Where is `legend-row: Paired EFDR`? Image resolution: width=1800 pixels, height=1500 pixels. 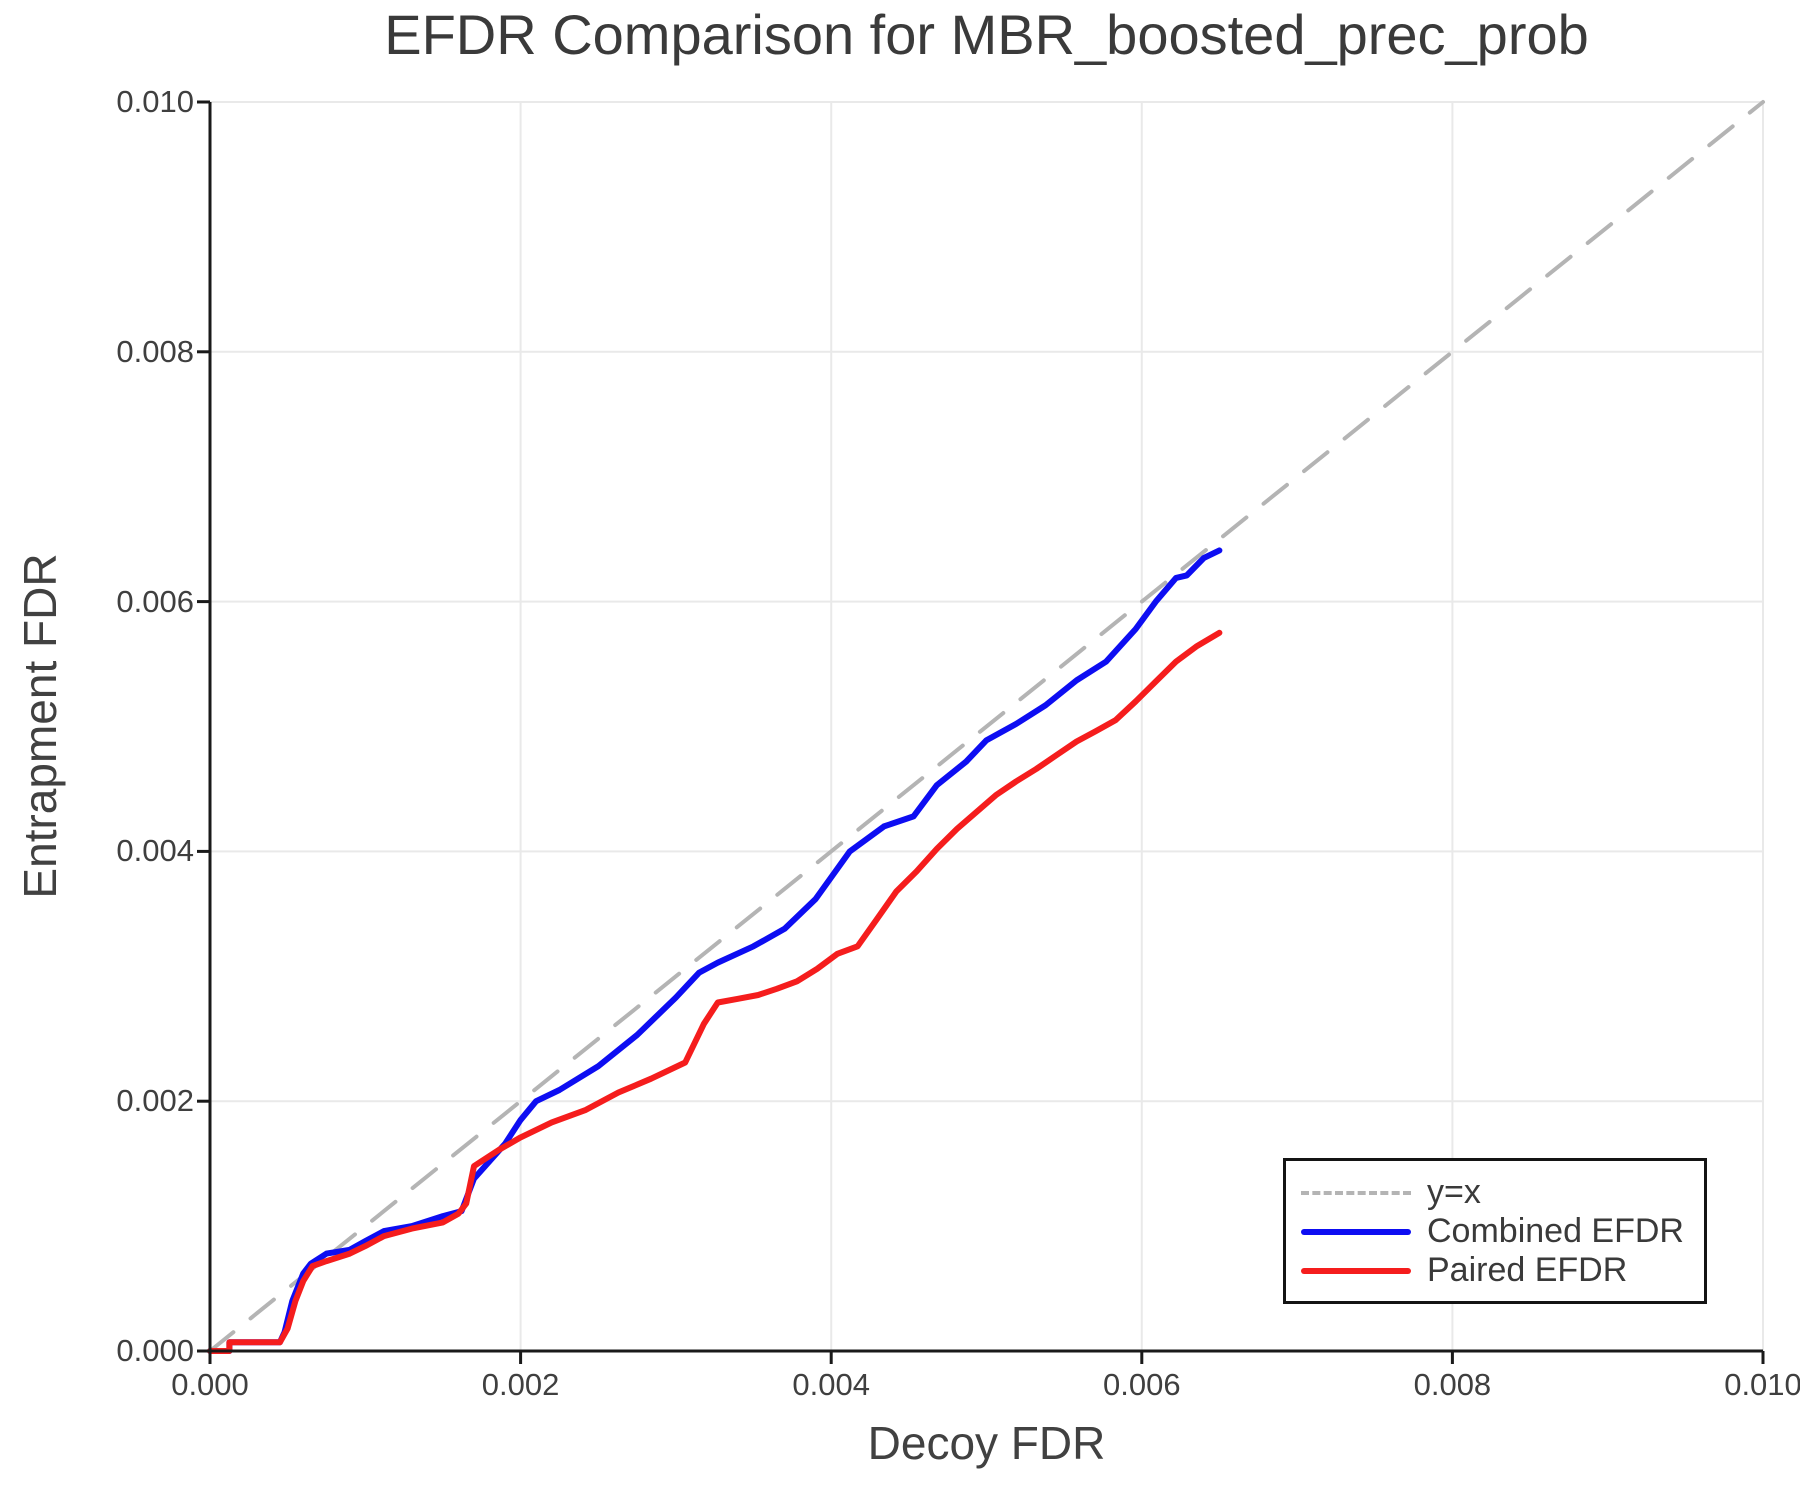 legend-row: Paired EFDR is located at coordinates (1502, 1270).